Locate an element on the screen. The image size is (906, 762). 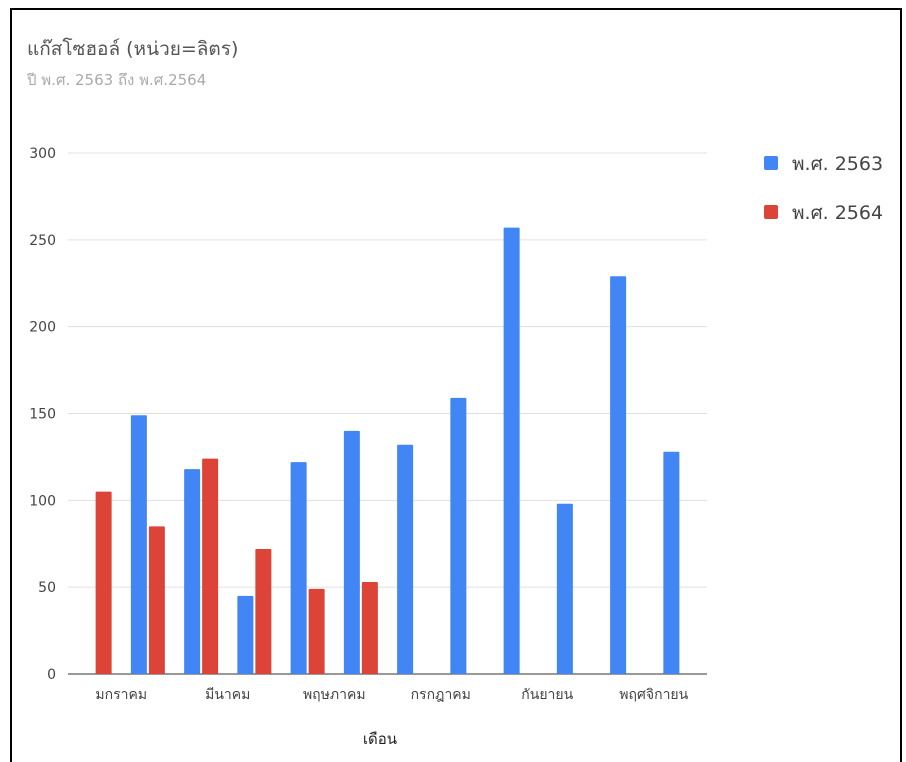
y-tick-label: 300 is located at coordinates (42, 154).